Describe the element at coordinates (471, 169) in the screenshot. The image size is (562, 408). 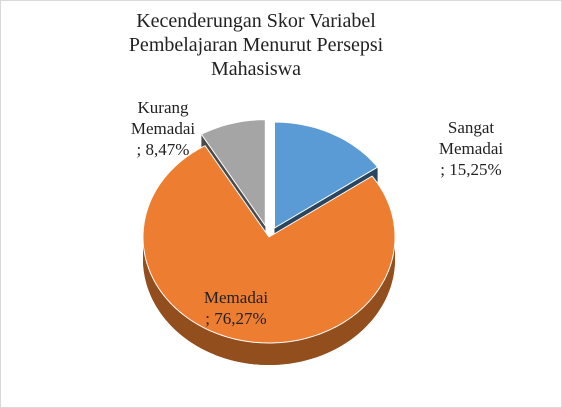
I see `value-label: ; 15,25%` at that location.